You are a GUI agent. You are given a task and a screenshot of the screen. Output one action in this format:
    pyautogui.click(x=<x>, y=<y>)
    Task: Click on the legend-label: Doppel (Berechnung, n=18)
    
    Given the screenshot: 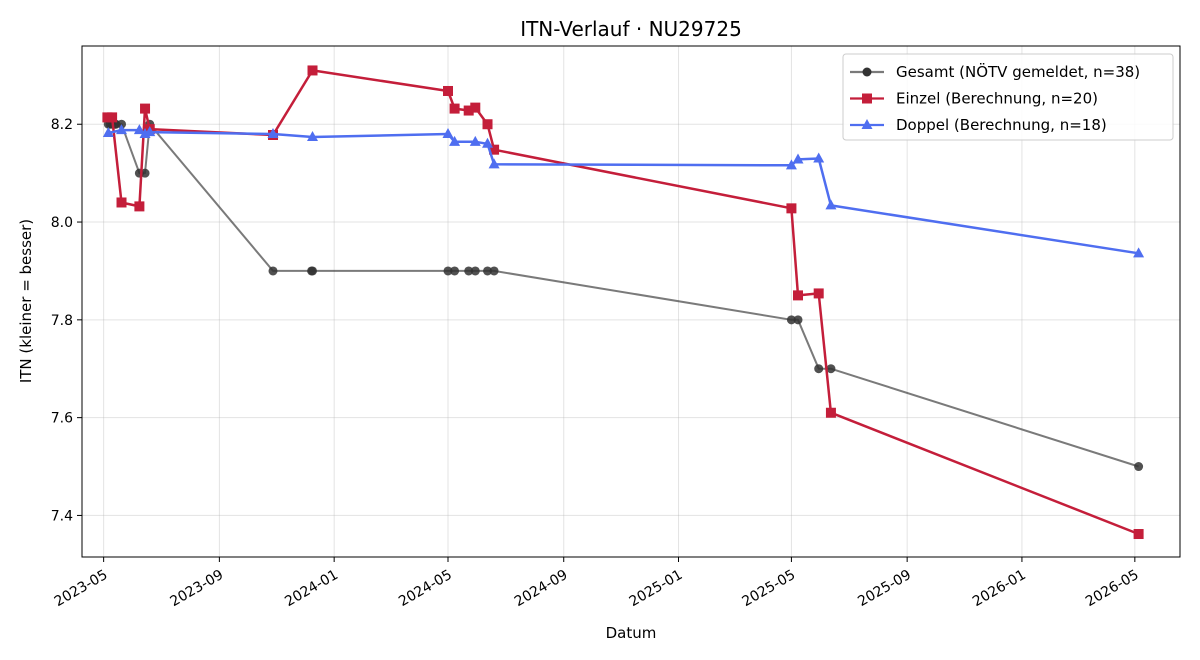 What is the action you would take?
    pyautogui.click(x=1001, y=125)
    